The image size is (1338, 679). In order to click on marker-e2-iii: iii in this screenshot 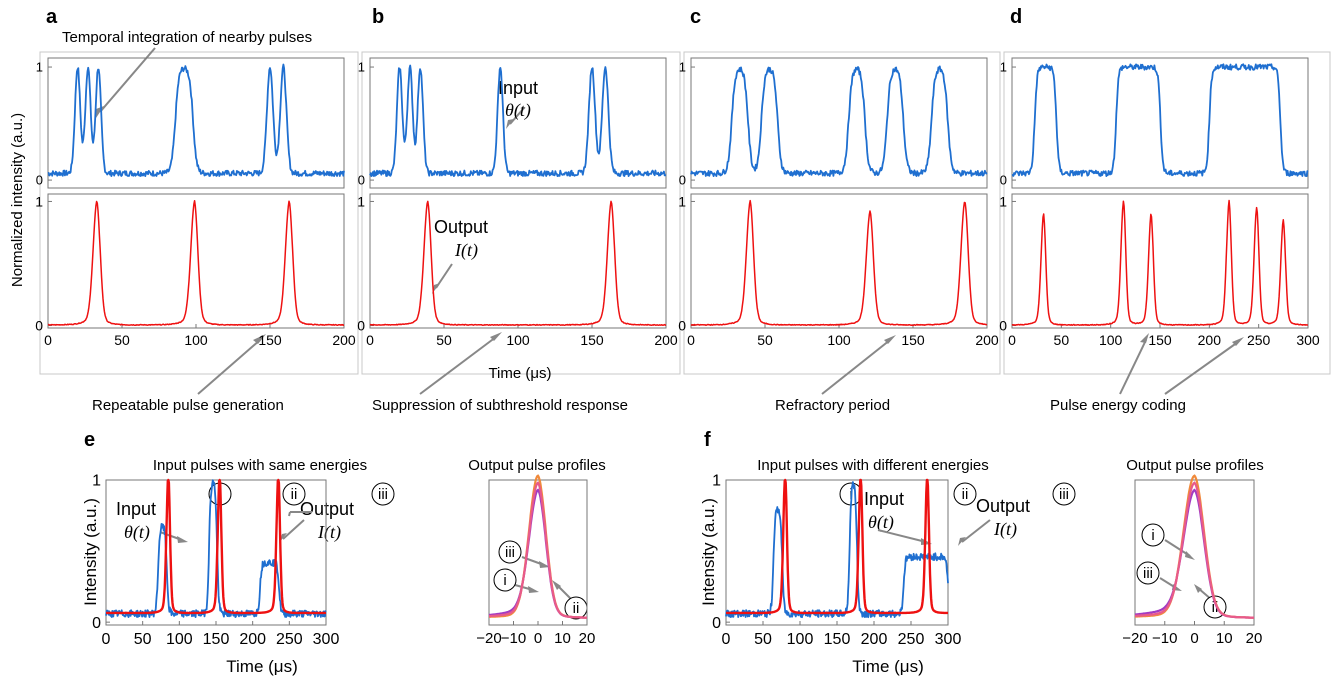, I will do `click(510, 552)`.